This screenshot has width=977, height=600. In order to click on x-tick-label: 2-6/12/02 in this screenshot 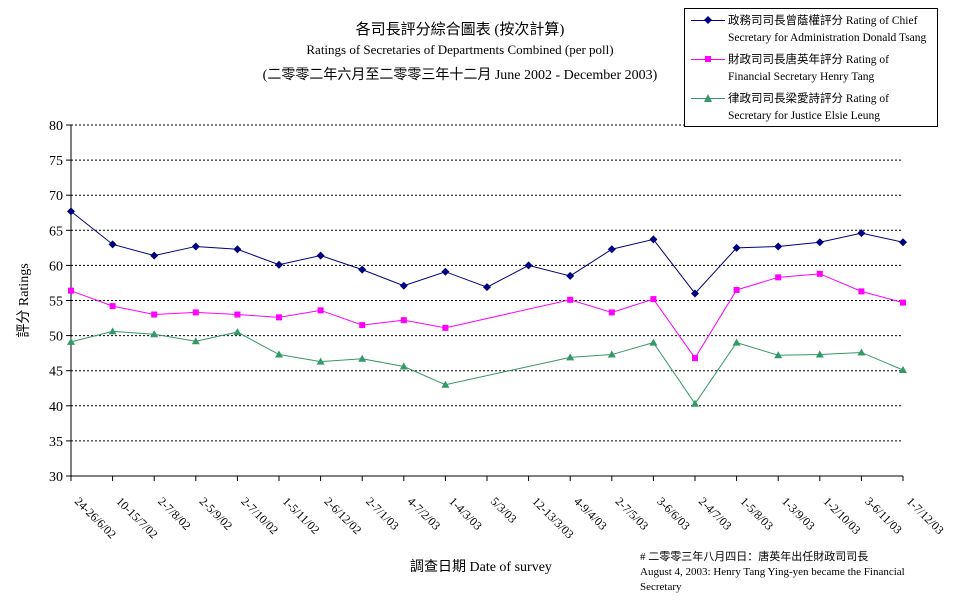, I will do `click(342, 515)`.